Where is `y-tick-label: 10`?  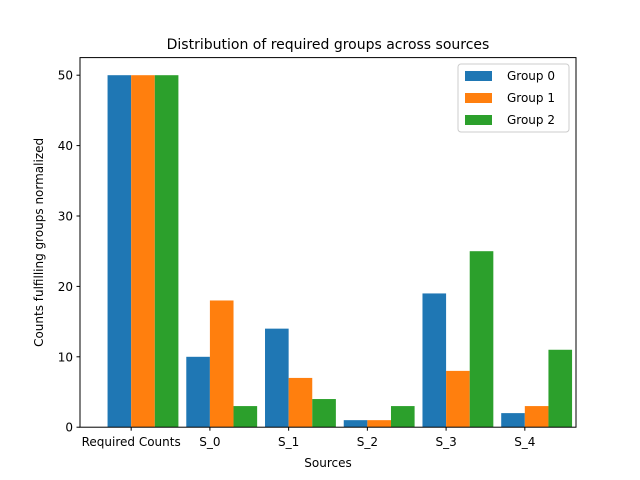
y-tick-label: 10 is located at coordinates (65, 357).